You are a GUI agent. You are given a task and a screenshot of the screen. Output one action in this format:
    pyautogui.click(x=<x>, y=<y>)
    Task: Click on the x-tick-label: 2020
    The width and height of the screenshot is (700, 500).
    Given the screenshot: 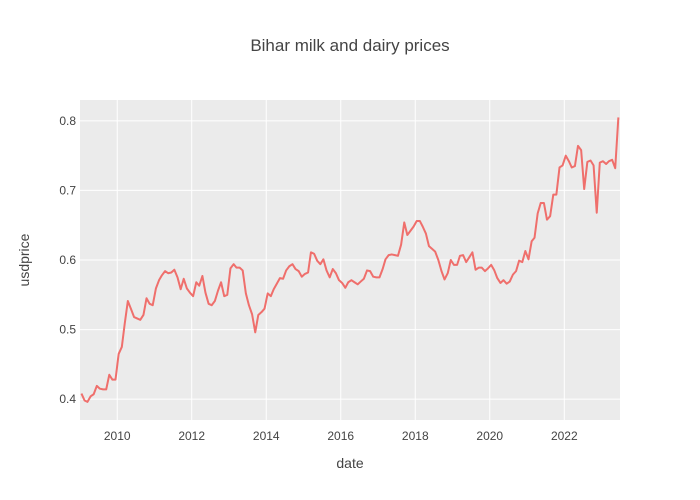 What is the action you would take?
    pyautogui.click(x=489, y=436)
    